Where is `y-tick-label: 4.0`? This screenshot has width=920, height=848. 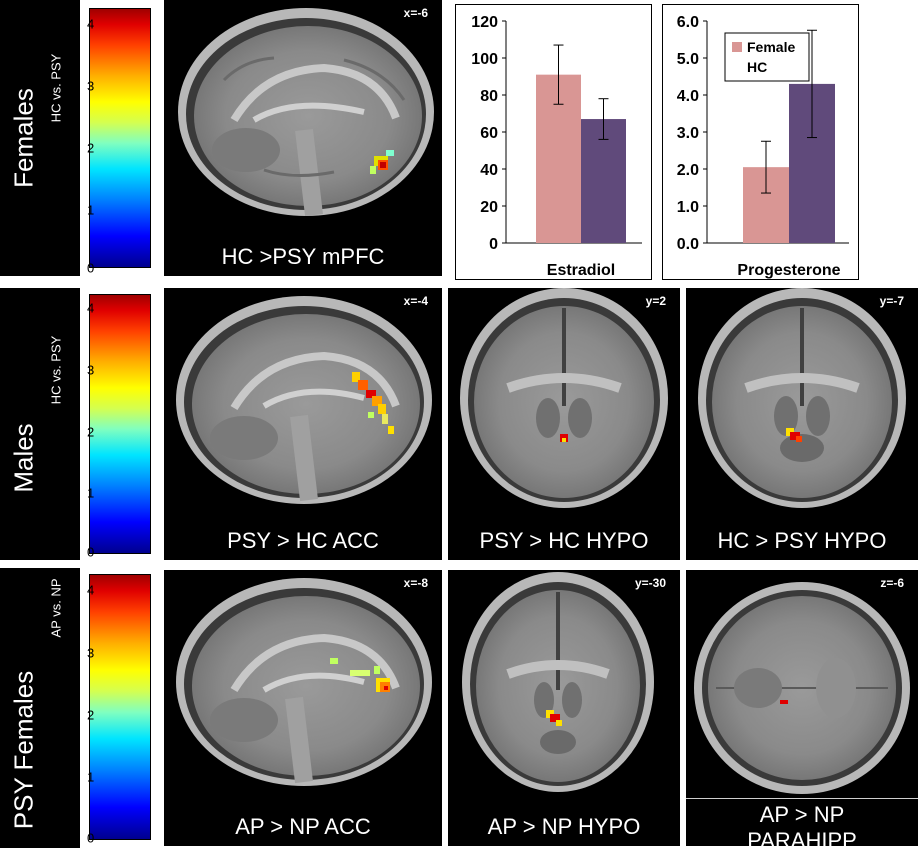
y-tick-label: 4.0 is located at coordinates (688, 96).